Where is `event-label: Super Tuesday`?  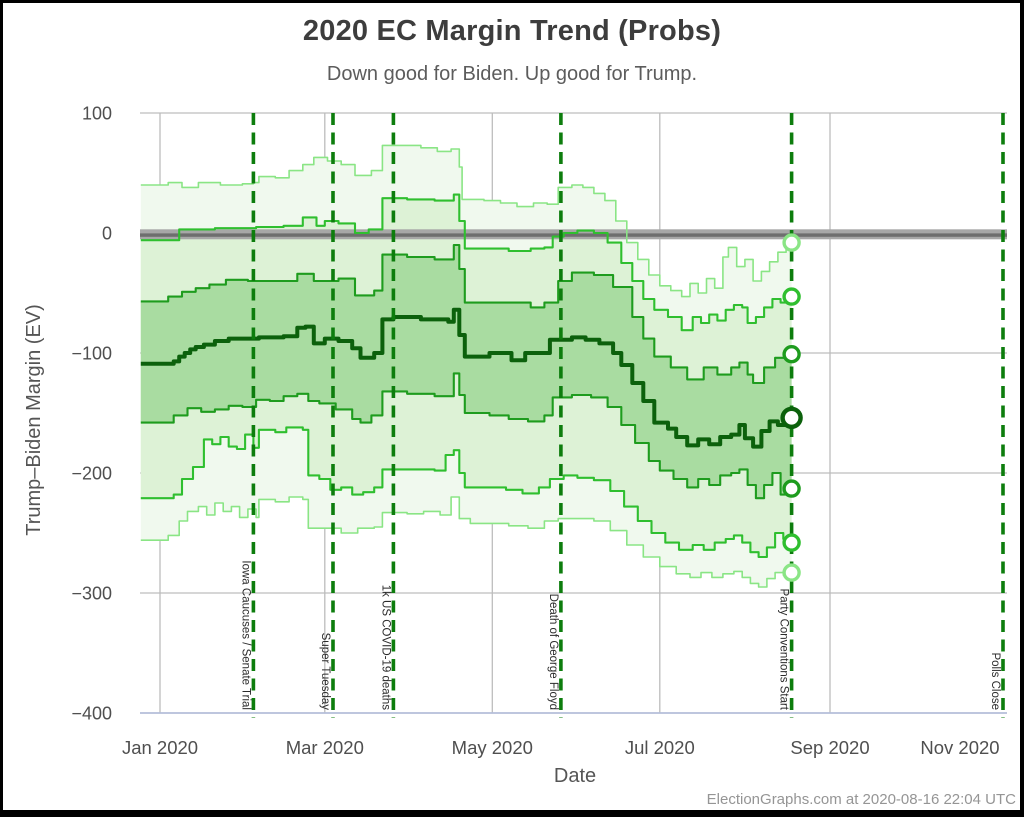
event-label: Super Tuesday is located at coordinates (325, 672).